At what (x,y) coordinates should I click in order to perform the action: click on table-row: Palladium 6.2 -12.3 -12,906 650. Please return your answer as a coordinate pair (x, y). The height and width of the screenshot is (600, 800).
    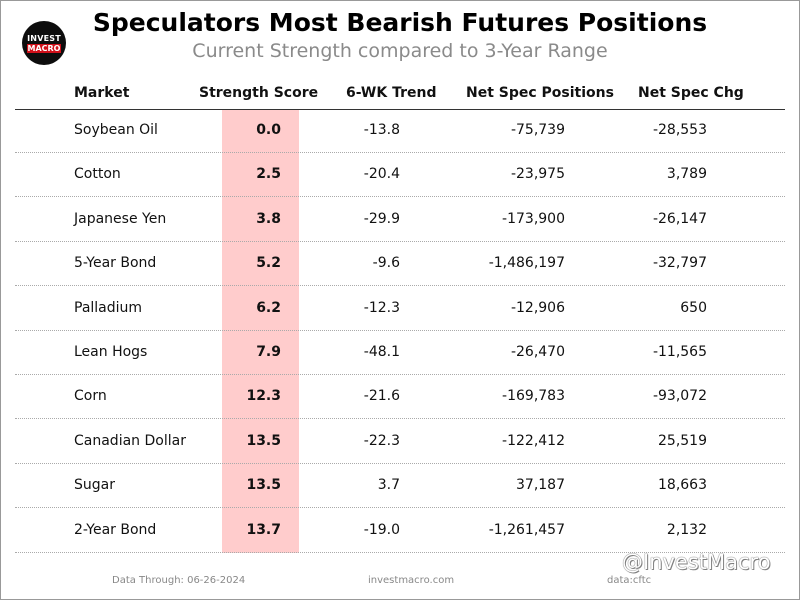
    Looking at the image, I should click on (400, 309).